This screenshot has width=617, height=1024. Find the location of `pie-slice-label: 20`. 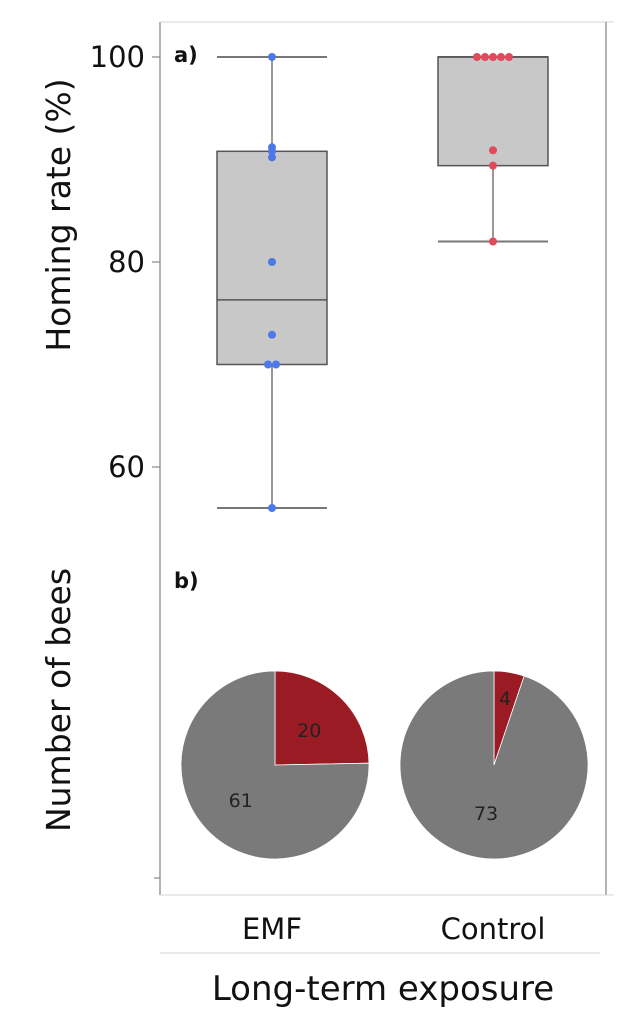

pie-slice-label: 20 is located at coordinates (309, 731).